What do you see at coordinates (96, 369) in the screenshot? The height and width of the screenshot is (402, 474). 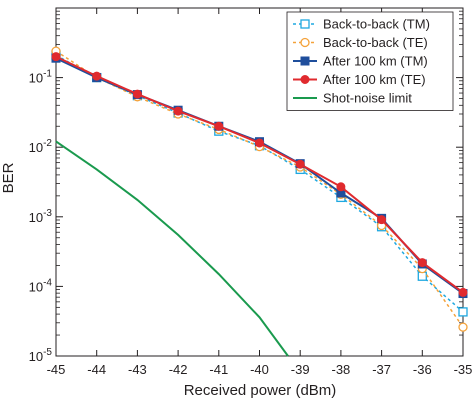 I see `x-tick-label: -44` at bounding box center [96, 369].